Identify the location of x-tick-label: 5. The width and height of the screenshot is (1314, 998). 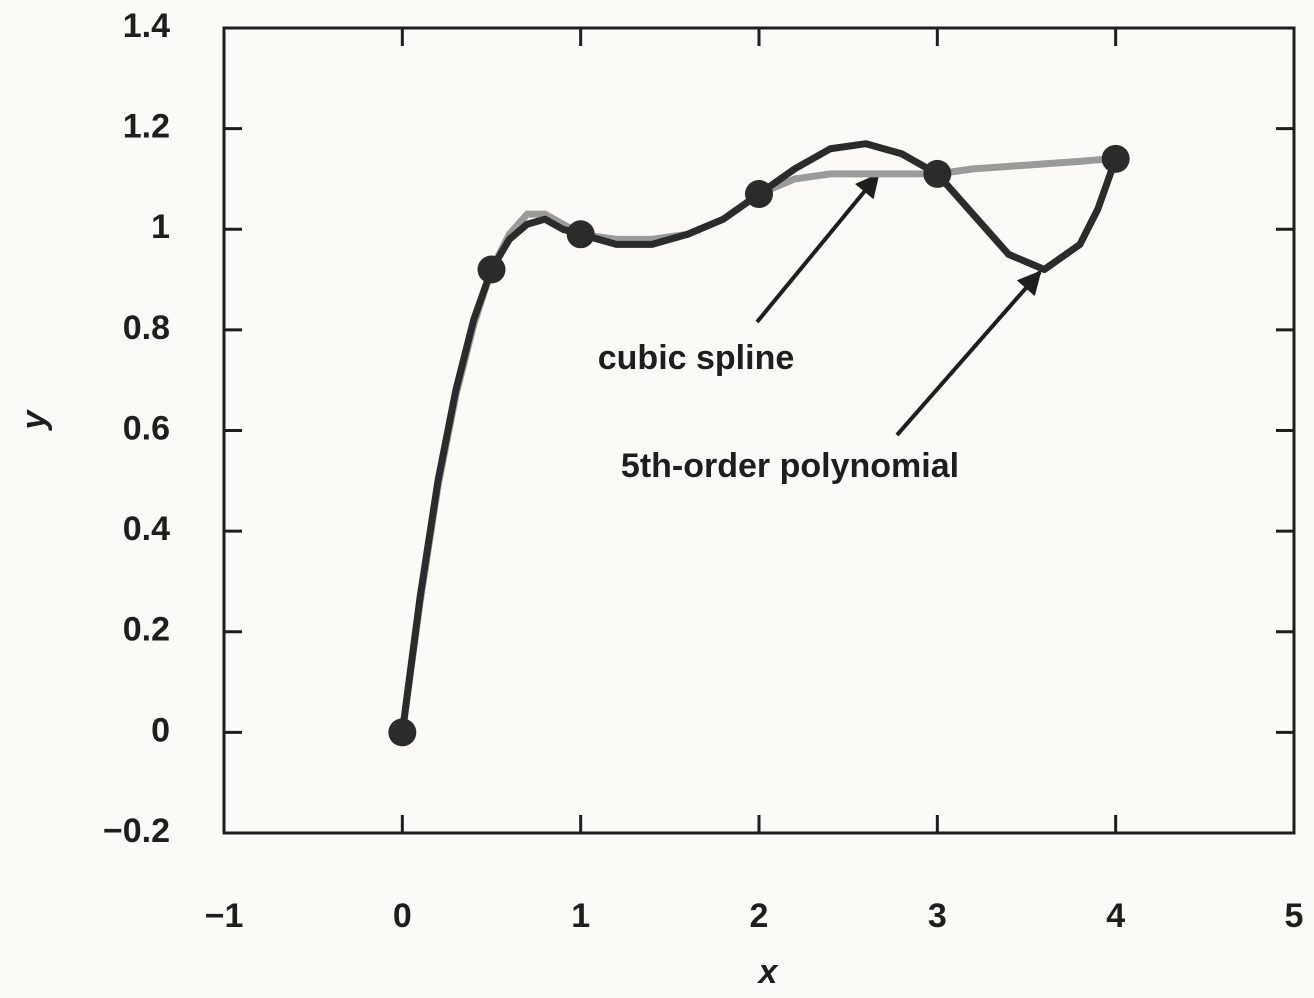
(1294, 916).